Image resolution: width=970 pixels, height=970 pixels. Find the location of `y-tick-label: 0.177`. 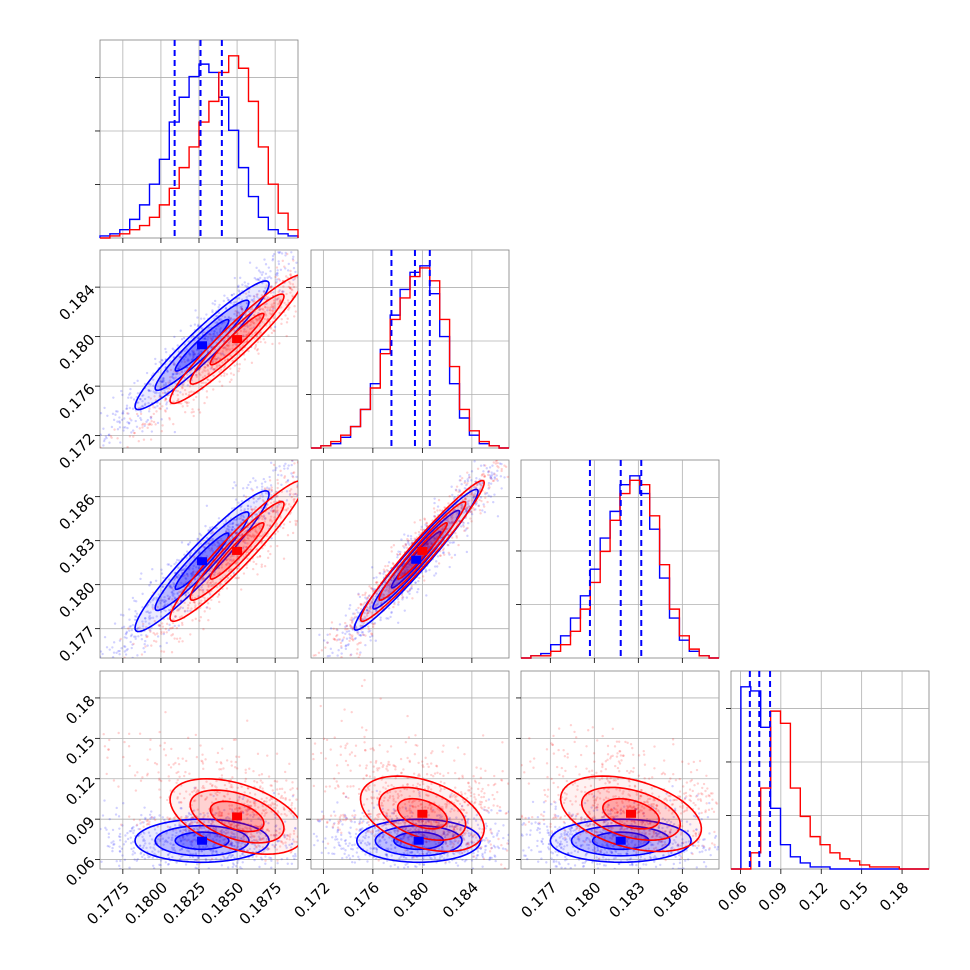

y-tick-label: 0.177 is located at coordinates (76, 643).